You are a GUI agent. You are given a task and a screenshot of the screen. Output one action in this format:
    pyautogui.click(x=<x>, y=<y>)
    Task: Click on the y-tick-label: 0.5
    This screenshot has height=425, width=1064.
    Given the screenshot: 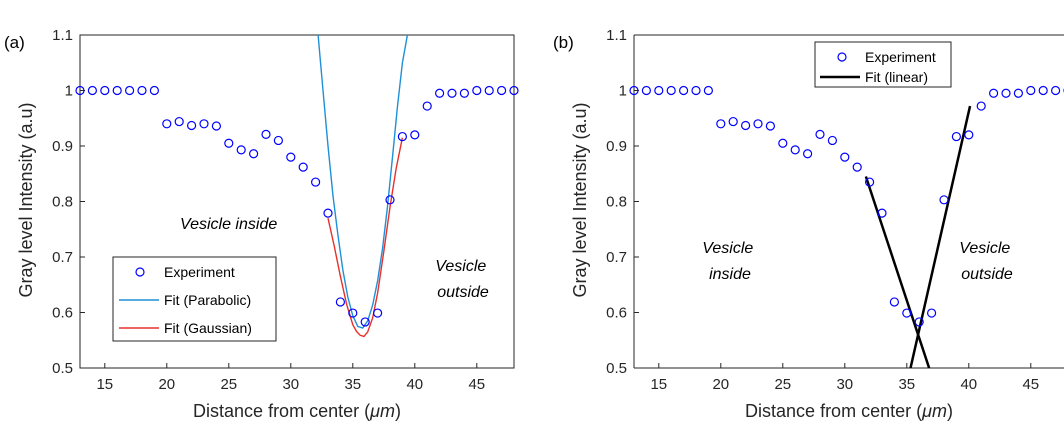 What is the action you would take?
    pyautogui.click(x=62, y=368)
    